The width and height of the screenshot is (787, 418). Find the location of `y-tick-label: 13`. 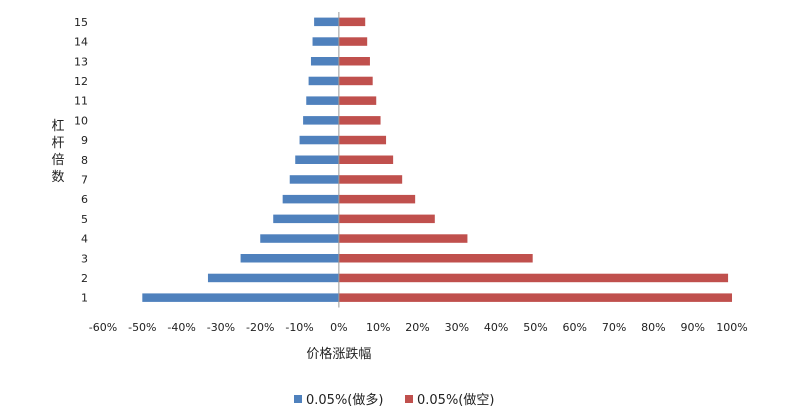

y-tick-label: 13 is located at coordinates (81, 61).